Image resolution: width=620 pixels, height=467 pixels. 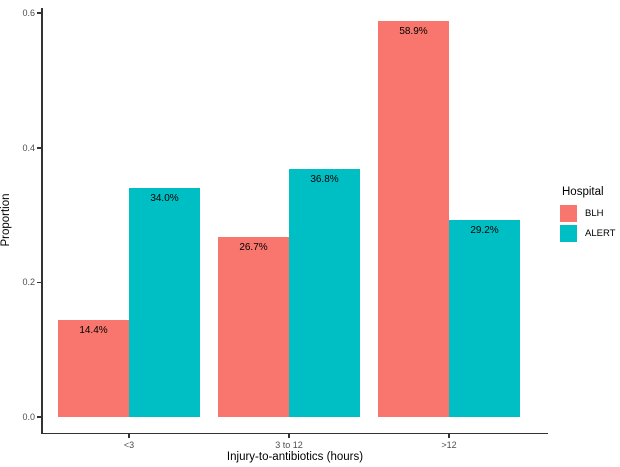 I want to click on bar-label: 58.9%, so click(x=413, y=31).